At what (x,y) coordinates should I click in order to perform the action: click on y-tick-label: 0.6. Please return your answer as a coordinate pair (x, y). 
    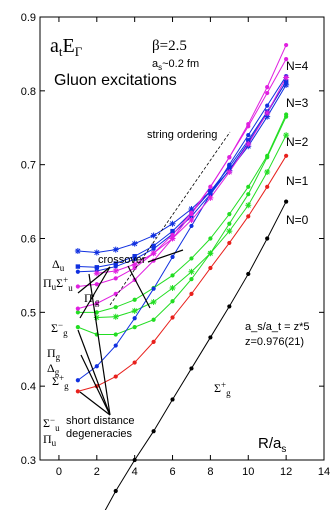
    Looking at the image, I should click on (28, 240).